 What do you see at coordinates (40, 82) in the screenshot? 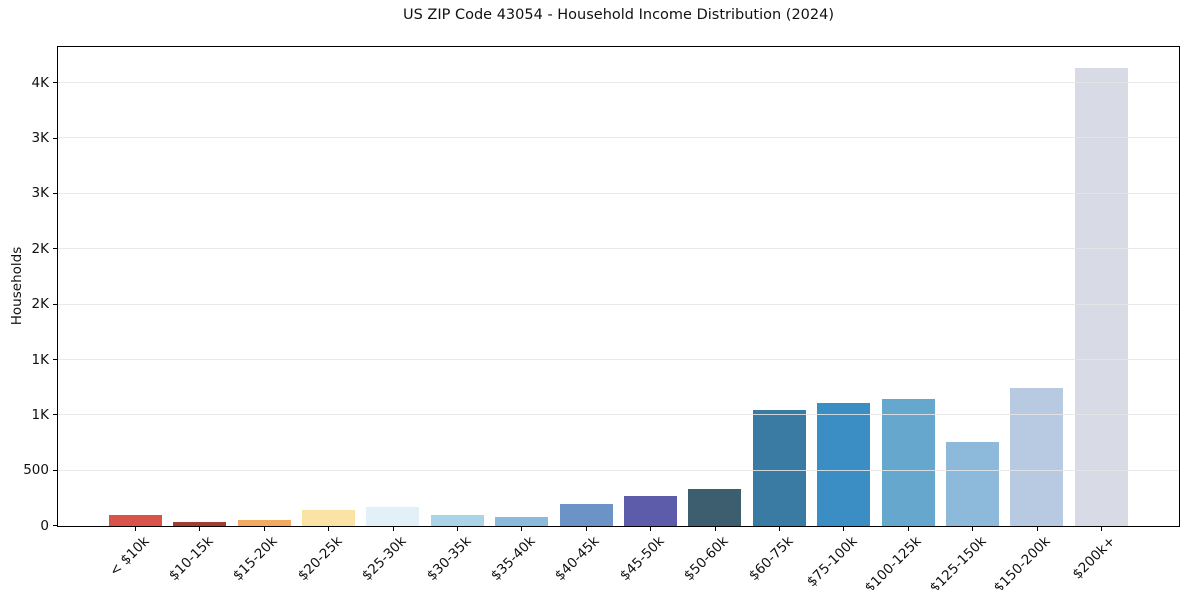
I see `y-tick-label: 4K` at bounding box center [40, 82].